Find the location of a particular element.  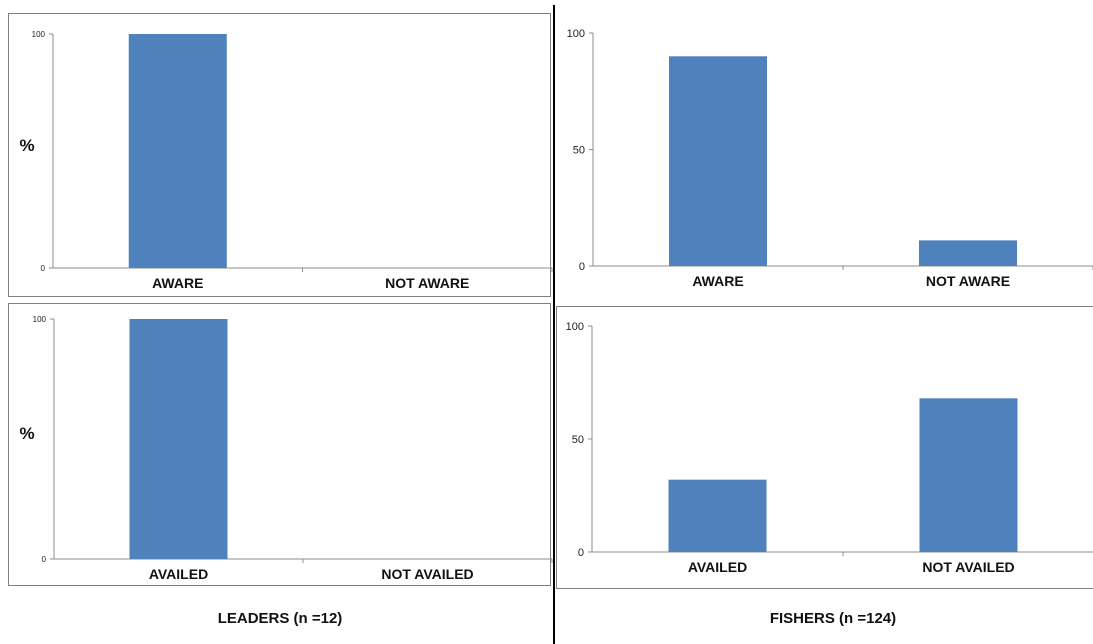

panel-divider is located at coordinates (554, 324).